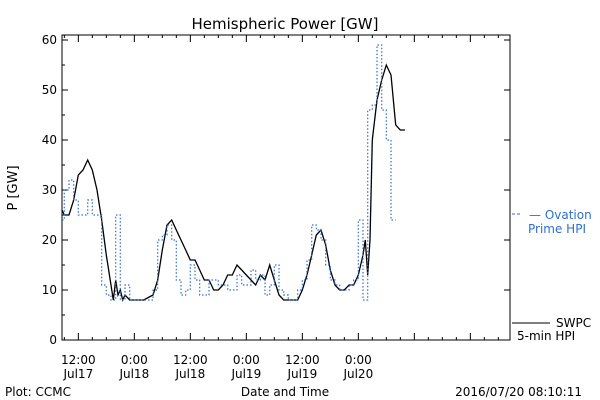 The image size is (600, 400). What do you see at coordinates (557, 229) in the screenshot?
I see `legend-ovation-label-2: Prime HPI` at bounding box center [557, 229].